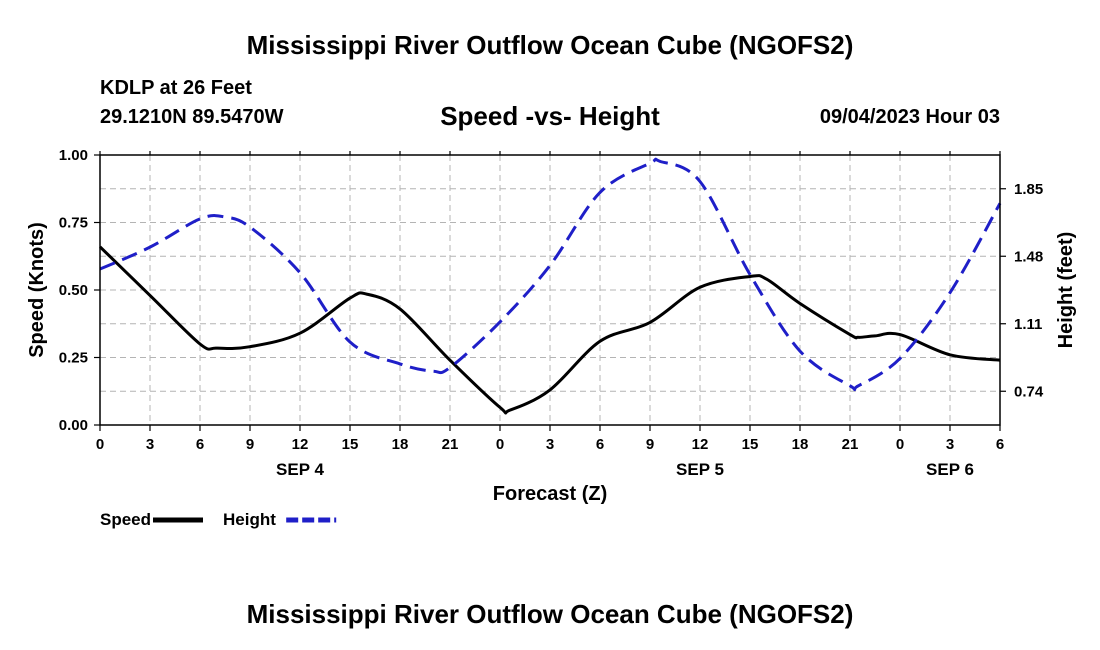 Image resolution: width=1100 pixels, height=650 pixels. Describe the element at coordinates (1028, 324) in the screenshot. I see `y2-tick-label: 1.11` at that location.